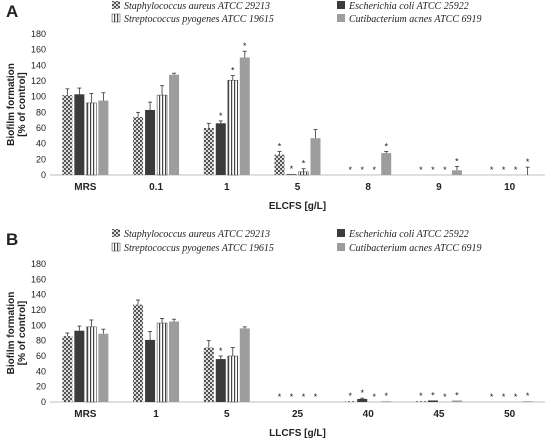 This screenshot has width=550, height=441. What do you see at coordinates (297, 206) in the screenshot?
I see `x-axis-title: ELCFS [g/L]` at bounding box center [297, 206].